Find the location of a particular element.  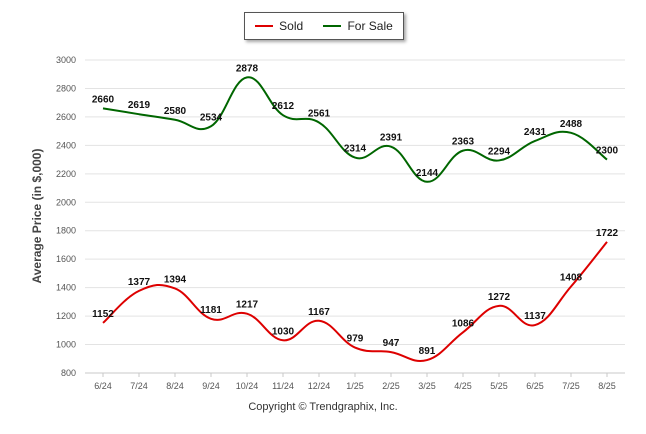

legend: Sold For Sale is located at coordinates (324, 26).